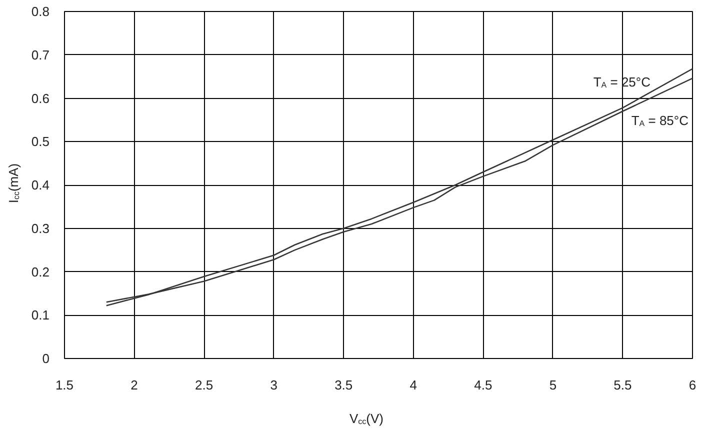 The width and height of the screenshot is (704, 431). I want to click on x-tick-label: 2.5, so click(204, 385).